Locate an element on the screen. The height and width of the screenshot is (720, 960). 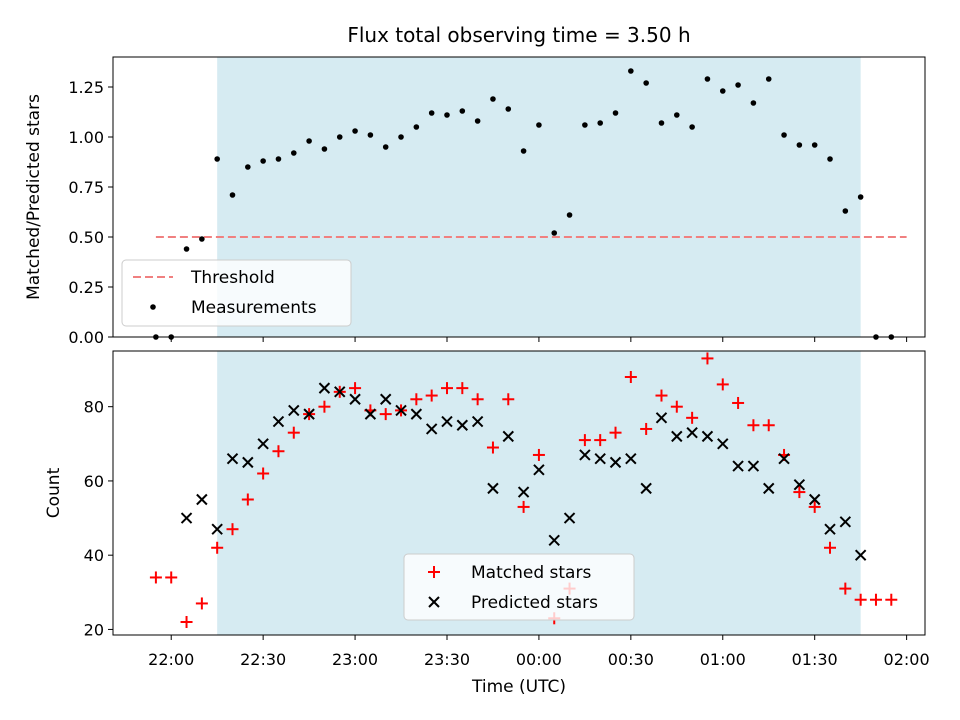
x-tick-label: 00:00 is located at coordinates (539, 659).